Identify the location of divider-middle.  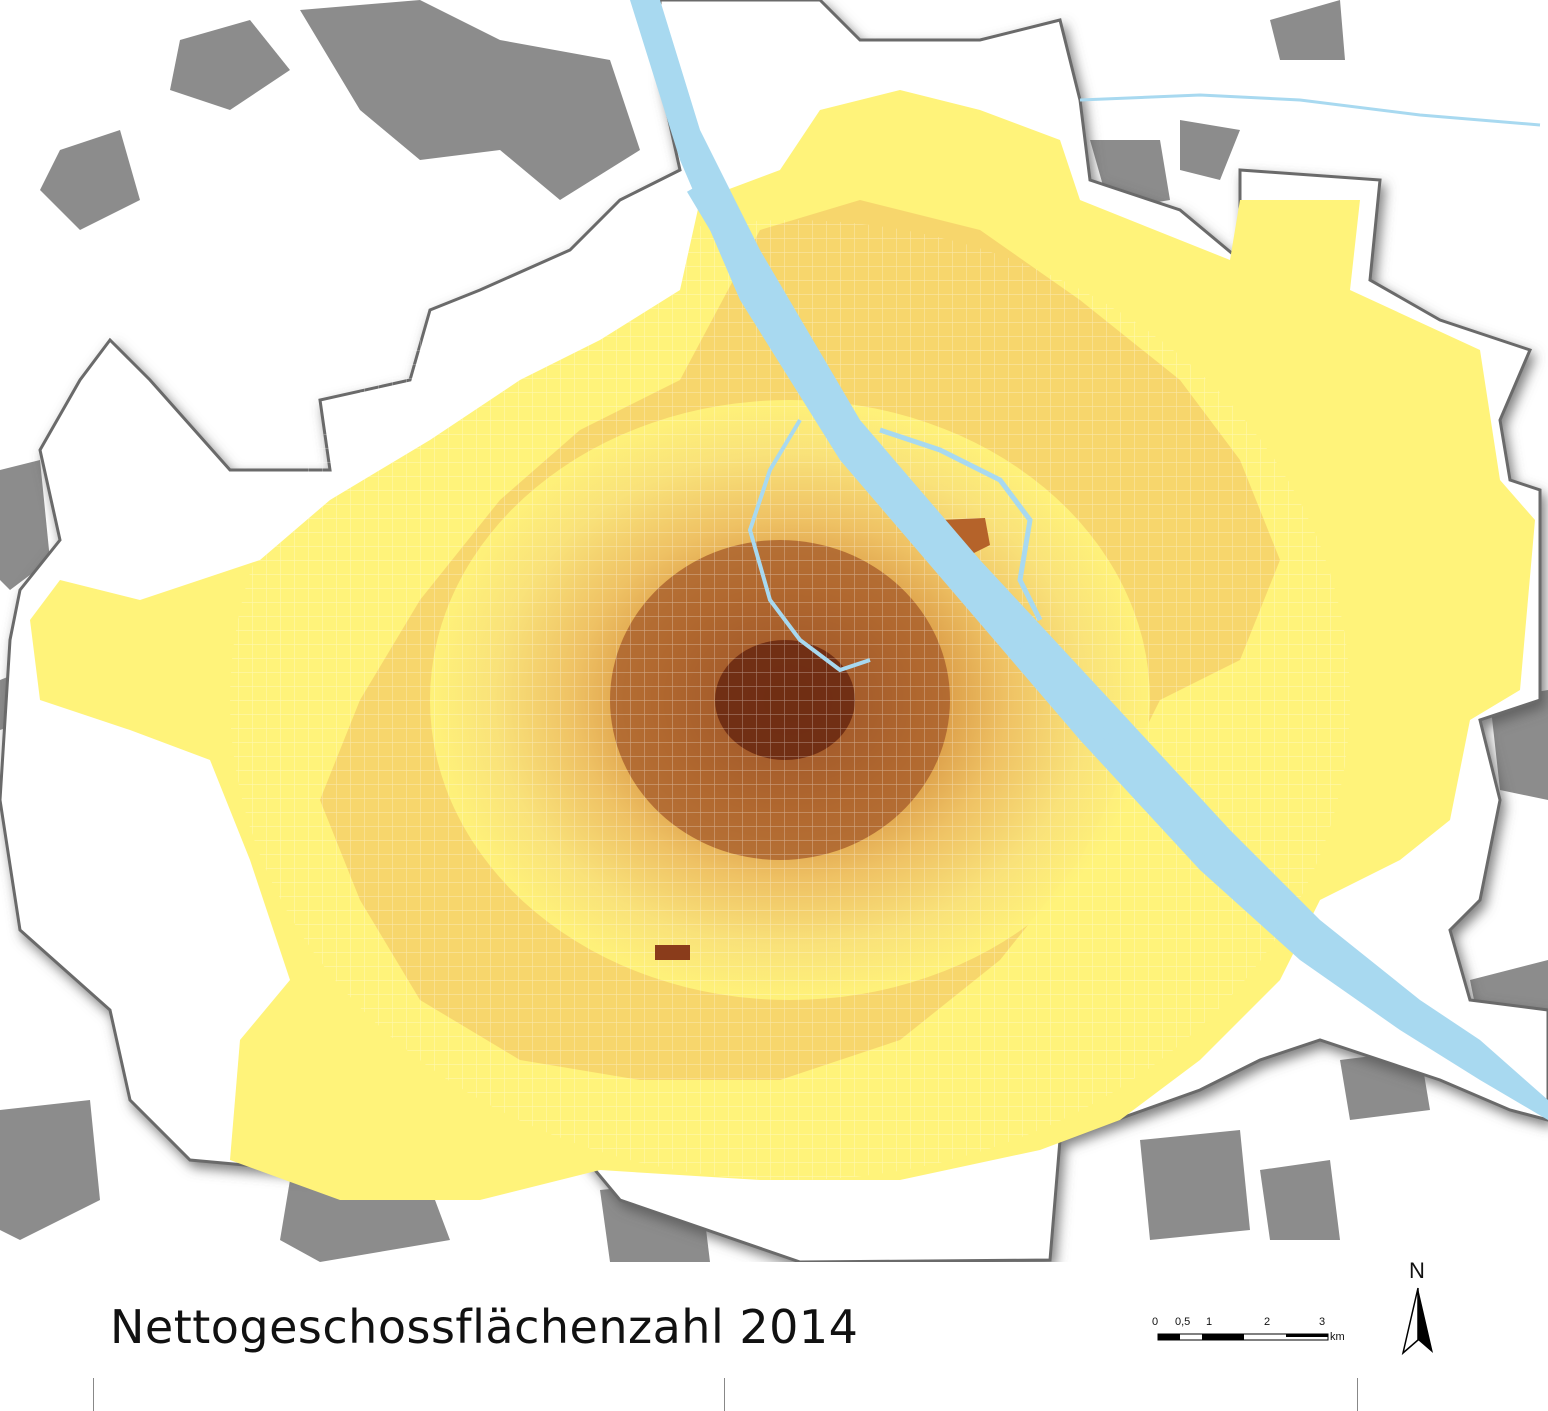
(724, 1394).